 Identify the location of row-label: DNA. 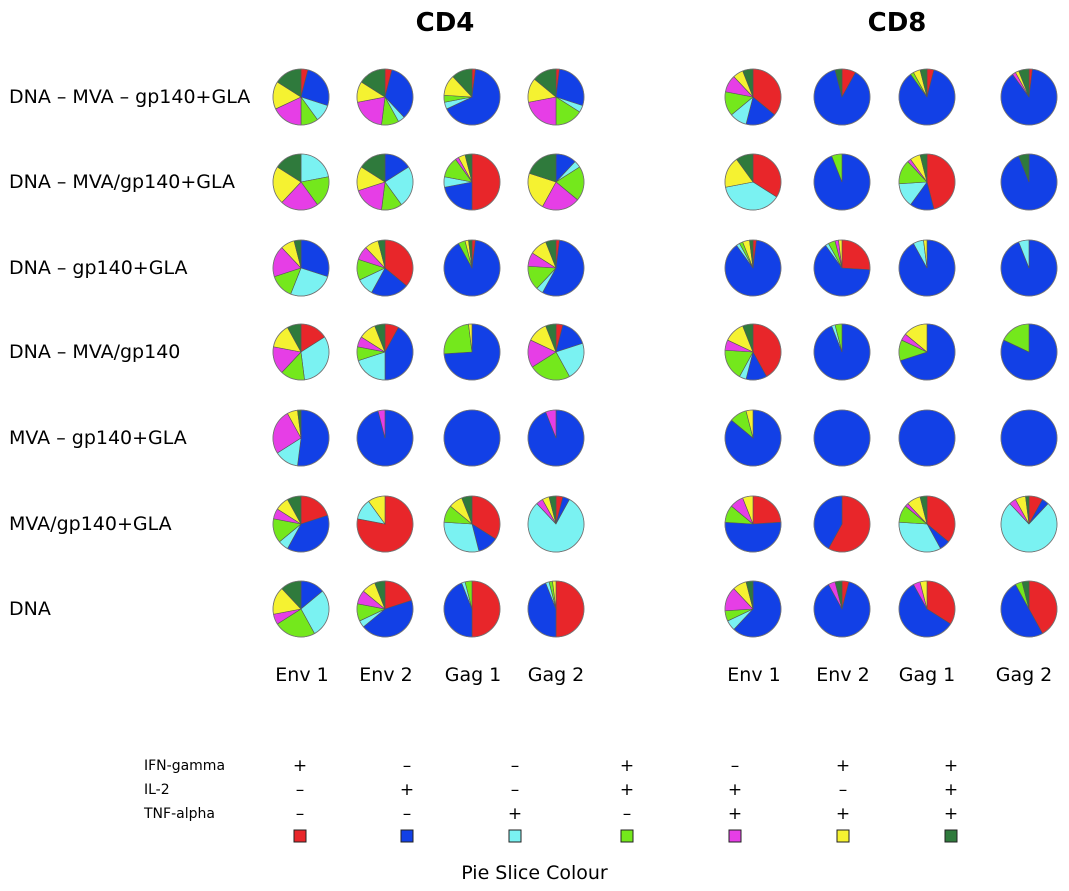
(30, 609).